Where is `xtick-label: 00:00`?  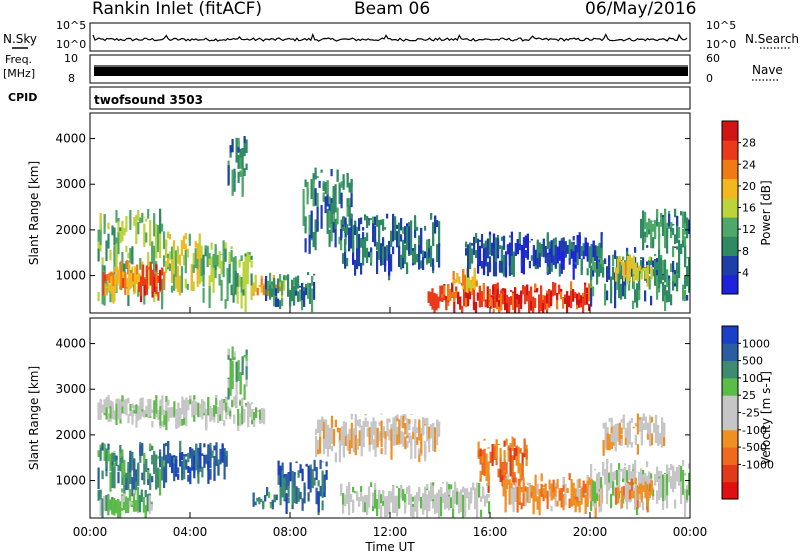
xtick-label: 00:00 is located at coordinates (690, 532).